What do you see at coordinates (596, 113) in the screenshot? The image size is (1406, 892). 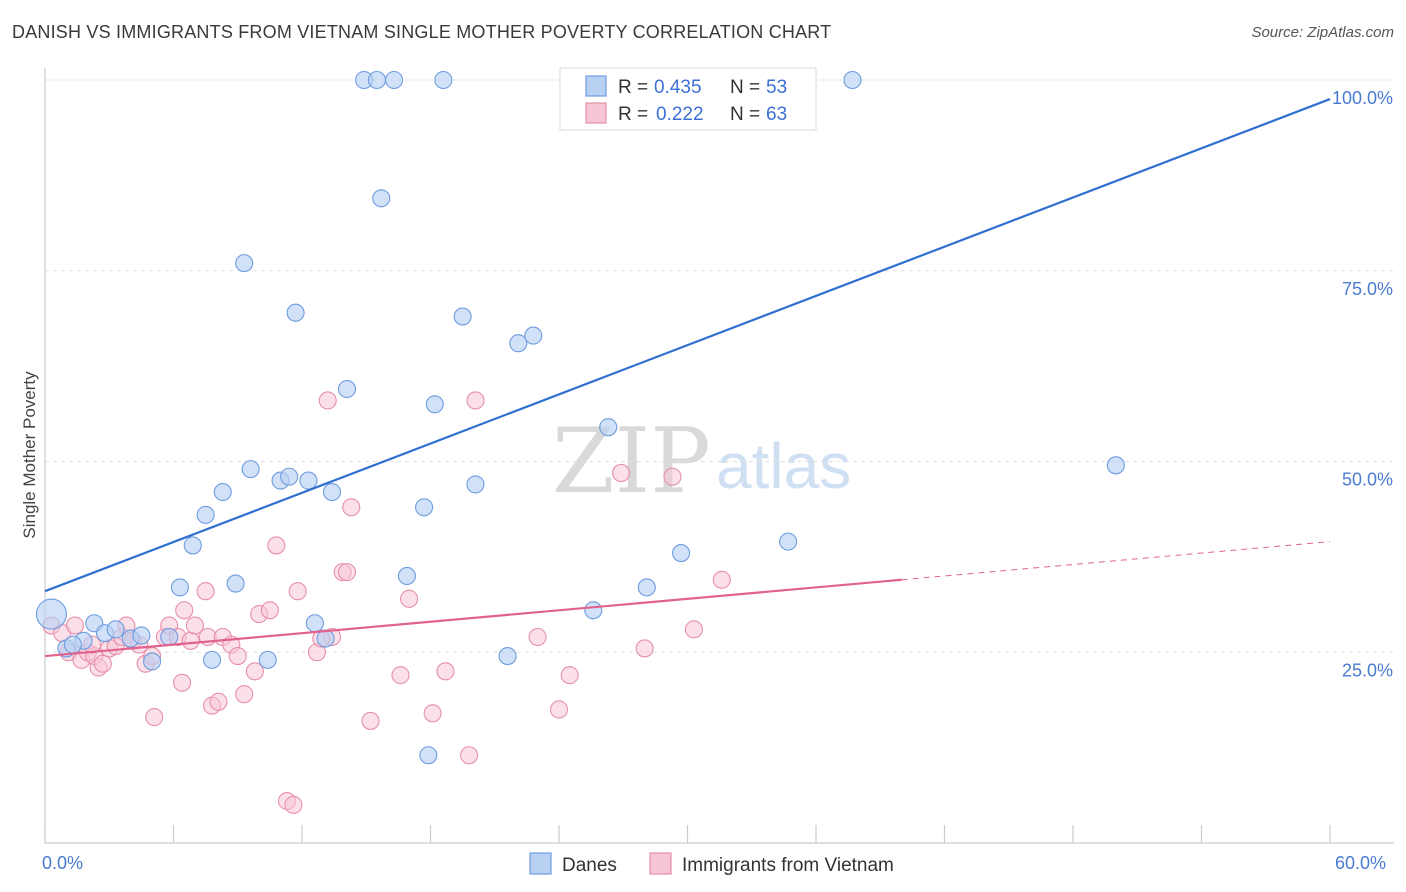 I see `legend-vietnam-swatch` at bounding box center [596, 113].